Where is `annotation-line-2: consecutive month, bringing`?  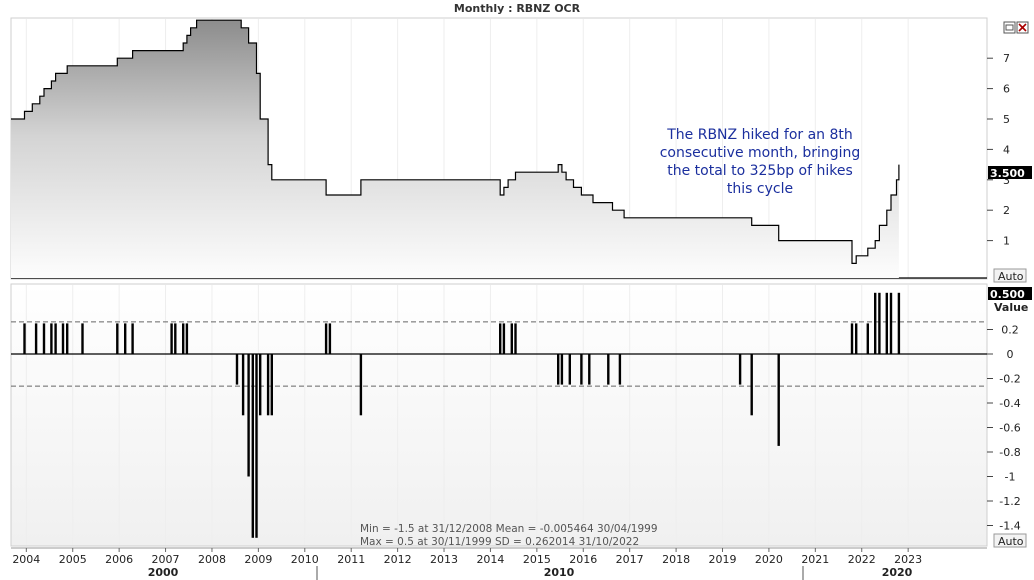 annotation-line-2: consecutive month, bringing is located at coordinates (760, 153).